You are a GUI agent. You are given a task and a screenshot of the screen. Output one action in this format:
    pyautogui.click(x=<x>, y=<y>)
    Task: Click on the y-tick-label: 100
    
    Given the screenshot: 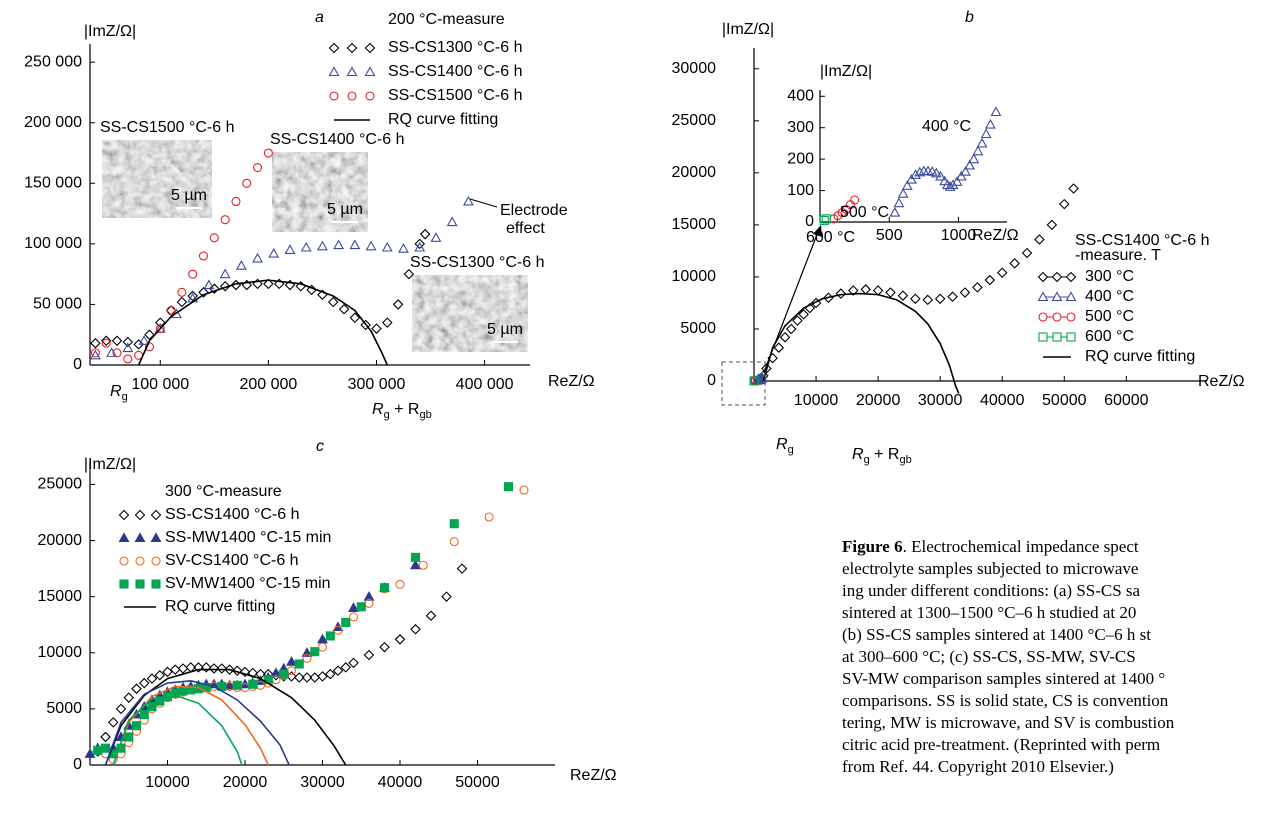 What is the action you would take?
    pyautogui.click(x=800, y=190)
    